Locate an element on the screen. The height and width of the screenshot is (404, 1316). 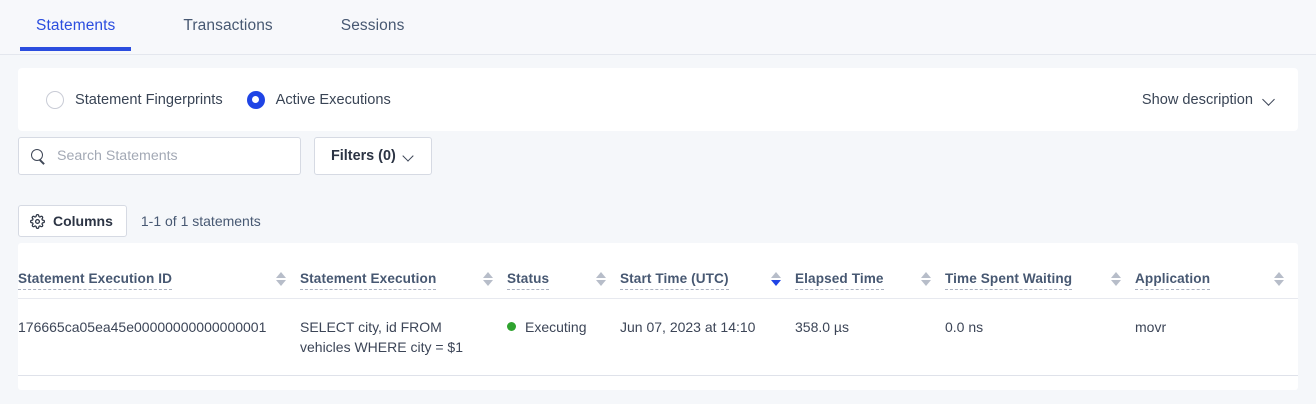
sort-toggle-statement-execution is located at coordinates (488, 278).